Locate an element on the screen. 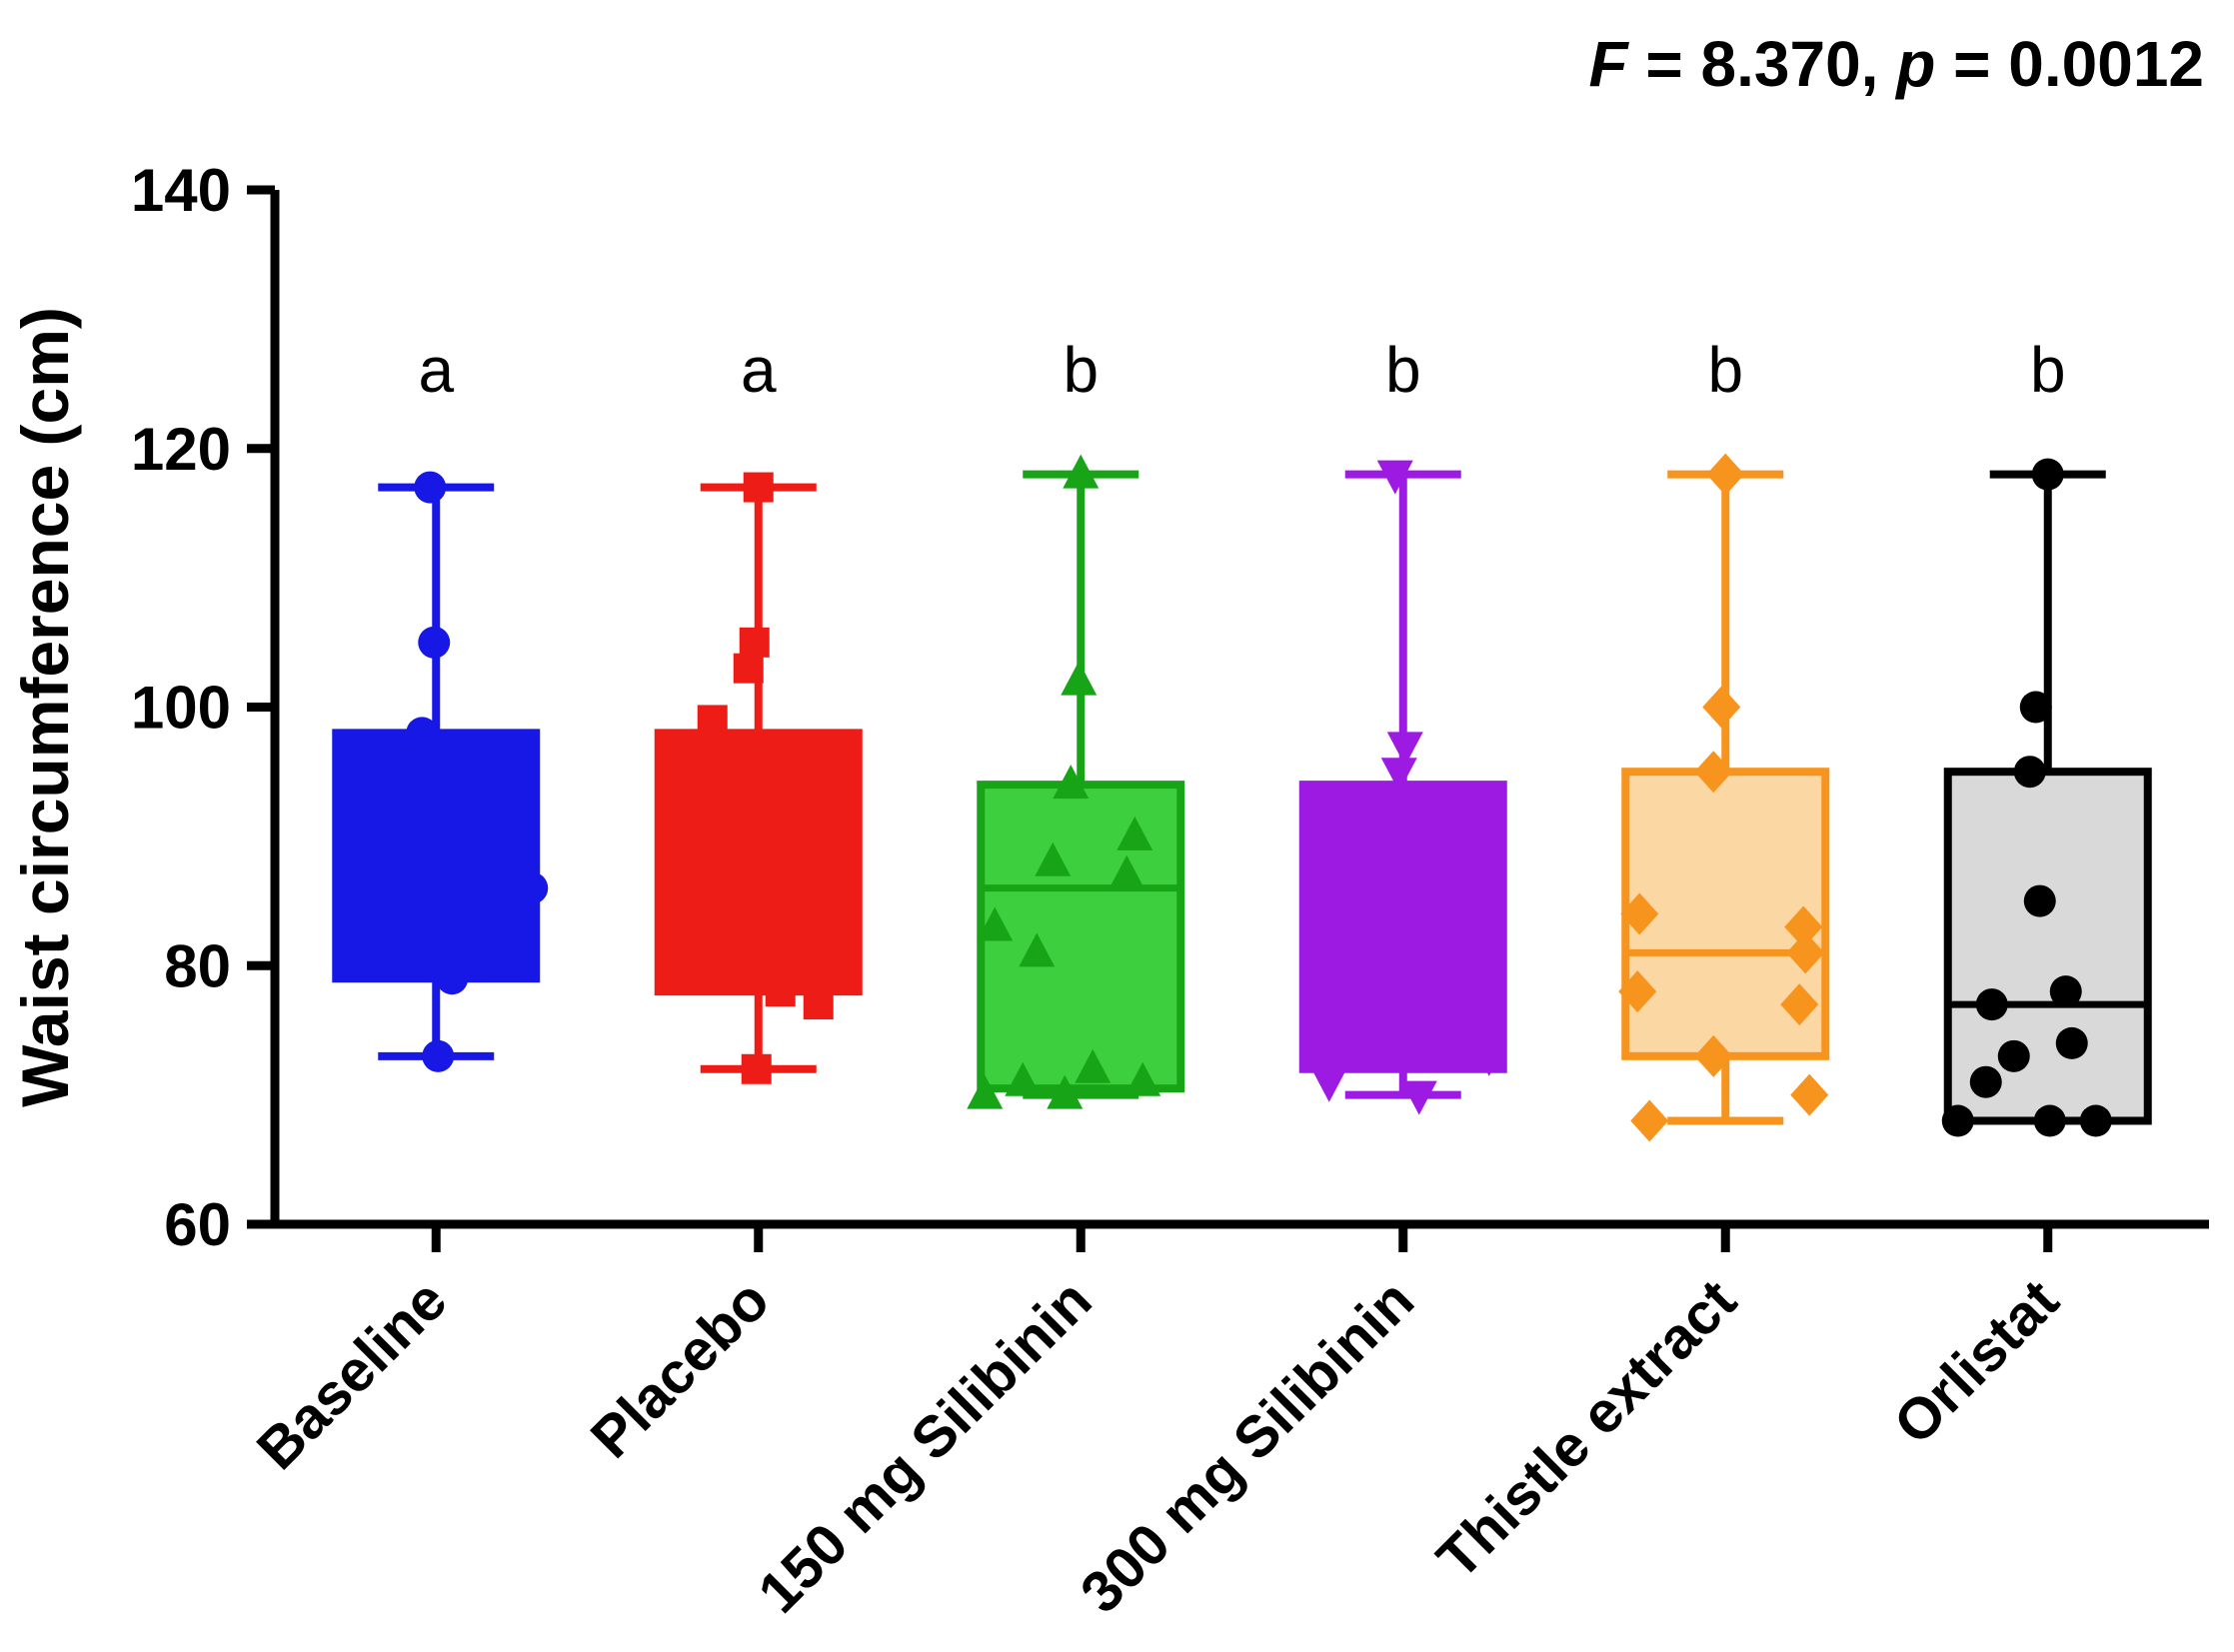  y-tick-label: 120 is located at coordinates (181, 449).